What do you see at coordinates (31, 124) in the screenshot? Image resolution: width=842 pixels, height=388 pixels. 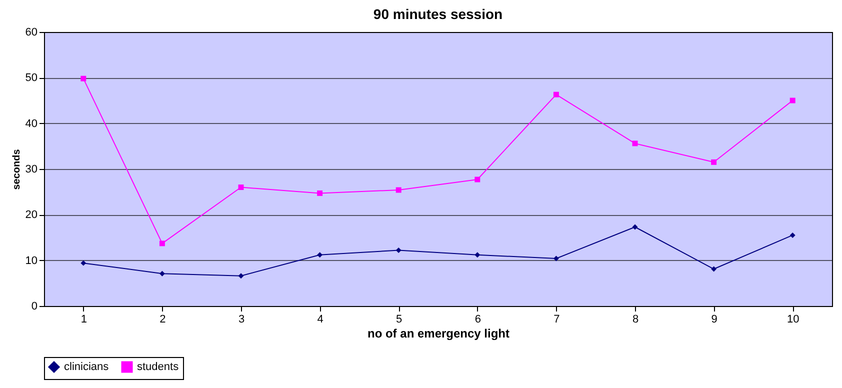 I see `y-tick-label: 40` at bounding box center [31, 124].